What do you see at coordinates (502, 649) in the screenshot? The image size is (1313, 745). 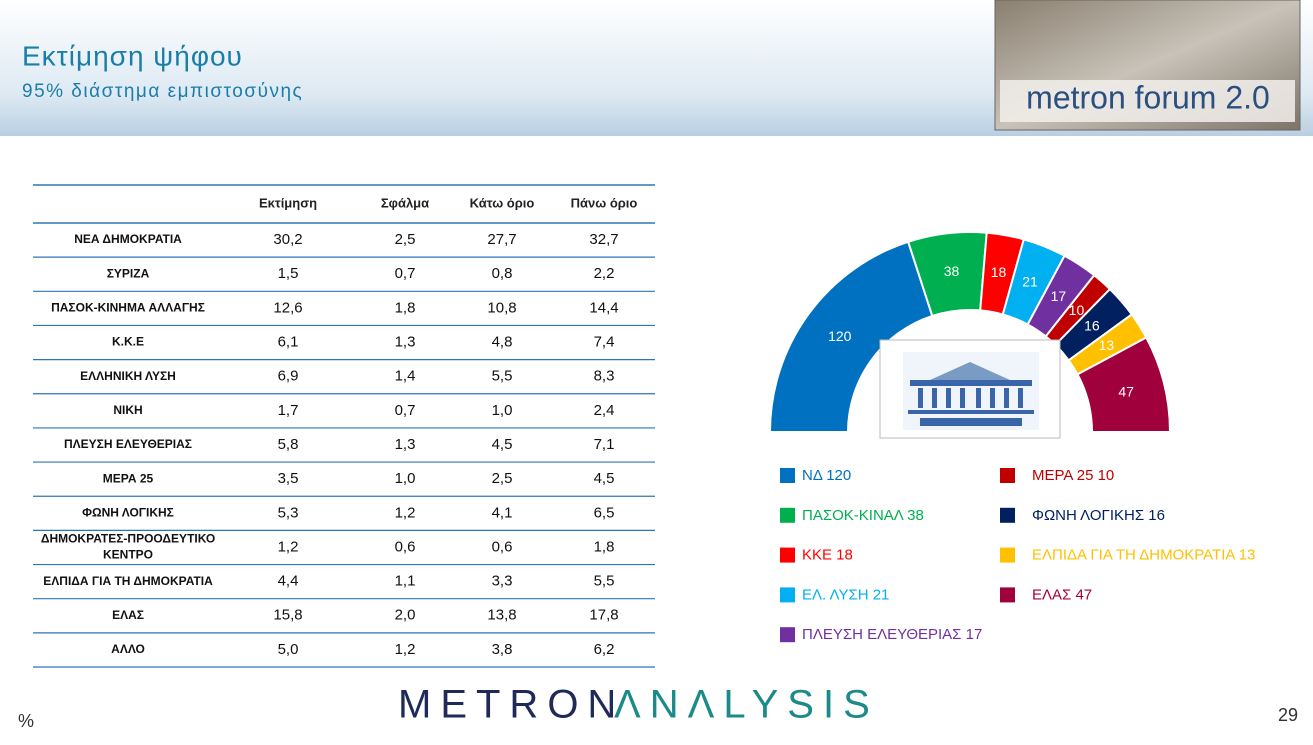 I see `cell: 3,8` at bounding box center [502, 649].